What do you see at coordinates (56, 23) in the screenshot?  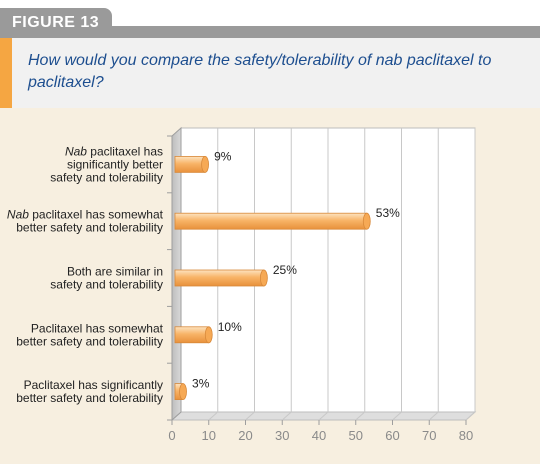 I see `figure-label: FIGURE 13` at bounding box center [56, 23].